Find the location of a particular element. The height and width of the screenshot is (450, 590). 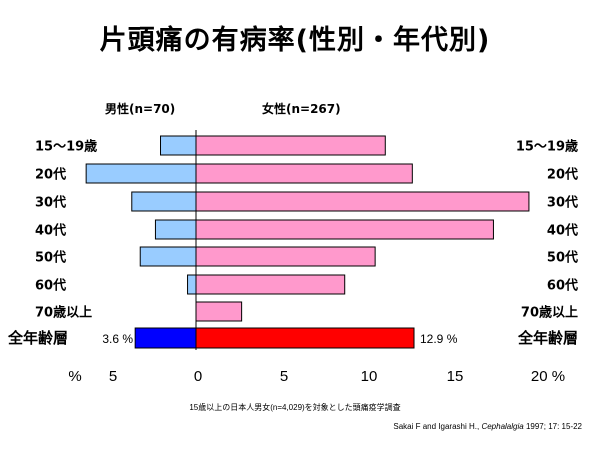

footnote: 15歳以上の日本人男女(n=4,029)を対象とした頭痛疫学調査 is located at coordinates (295, 407).